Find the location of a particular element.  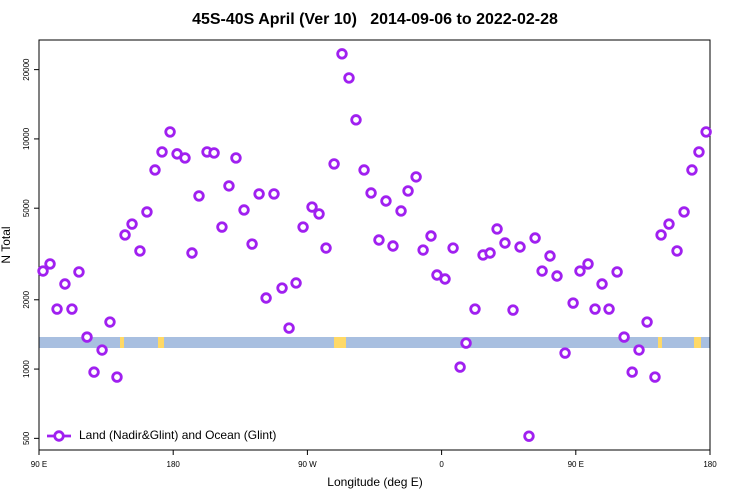

x-axis-label: Longitude (deg E) is located at coordinates (374, 482).